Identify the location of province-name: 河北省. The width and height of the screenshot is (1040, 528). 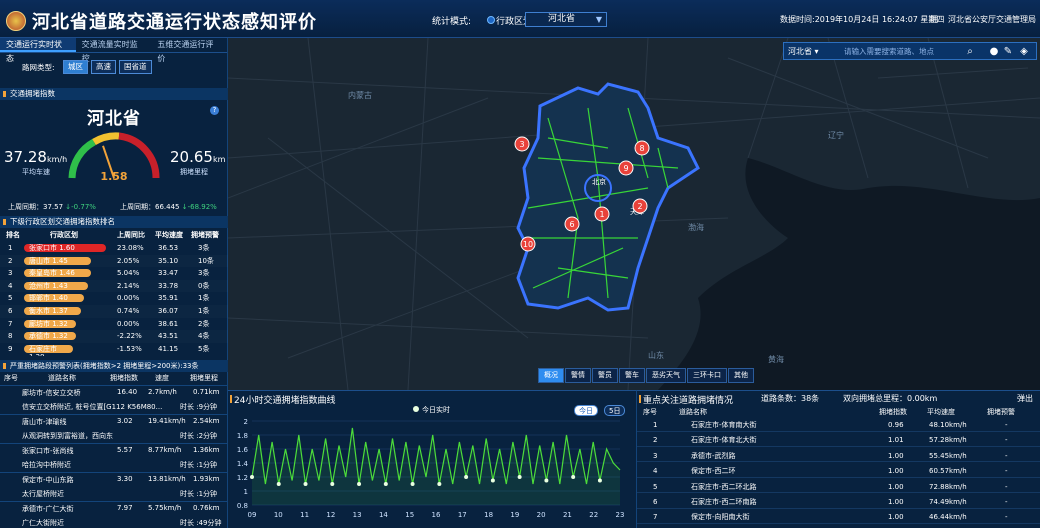
(114, 119).